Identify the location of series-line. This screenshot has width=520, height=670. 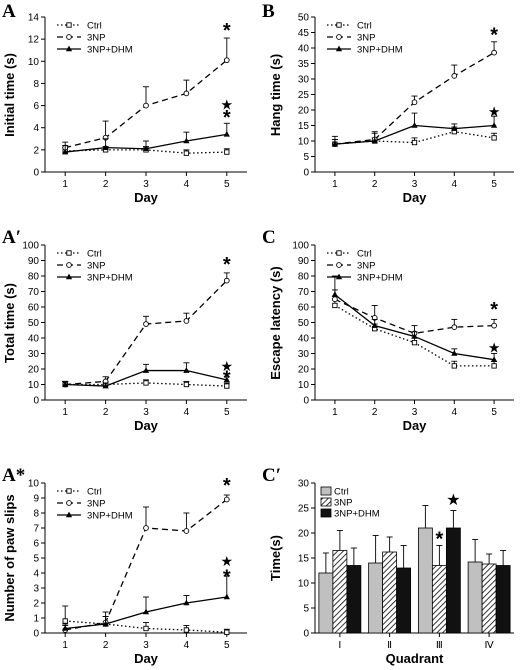
(414, 316).